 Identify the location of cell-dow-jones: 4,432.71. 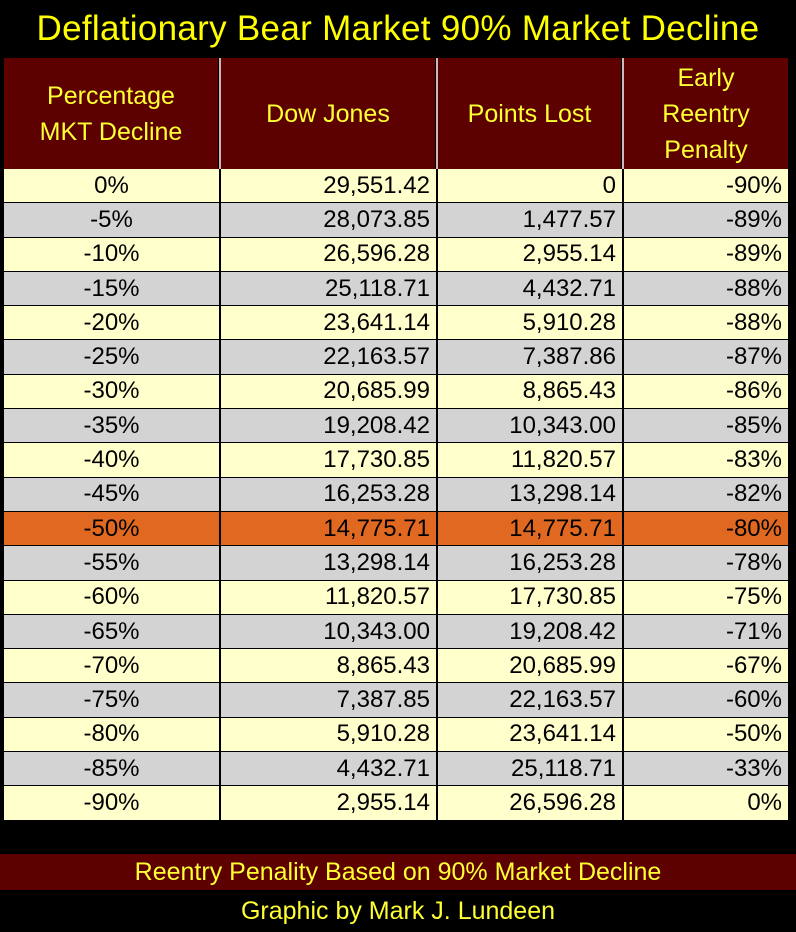
(329, 769).